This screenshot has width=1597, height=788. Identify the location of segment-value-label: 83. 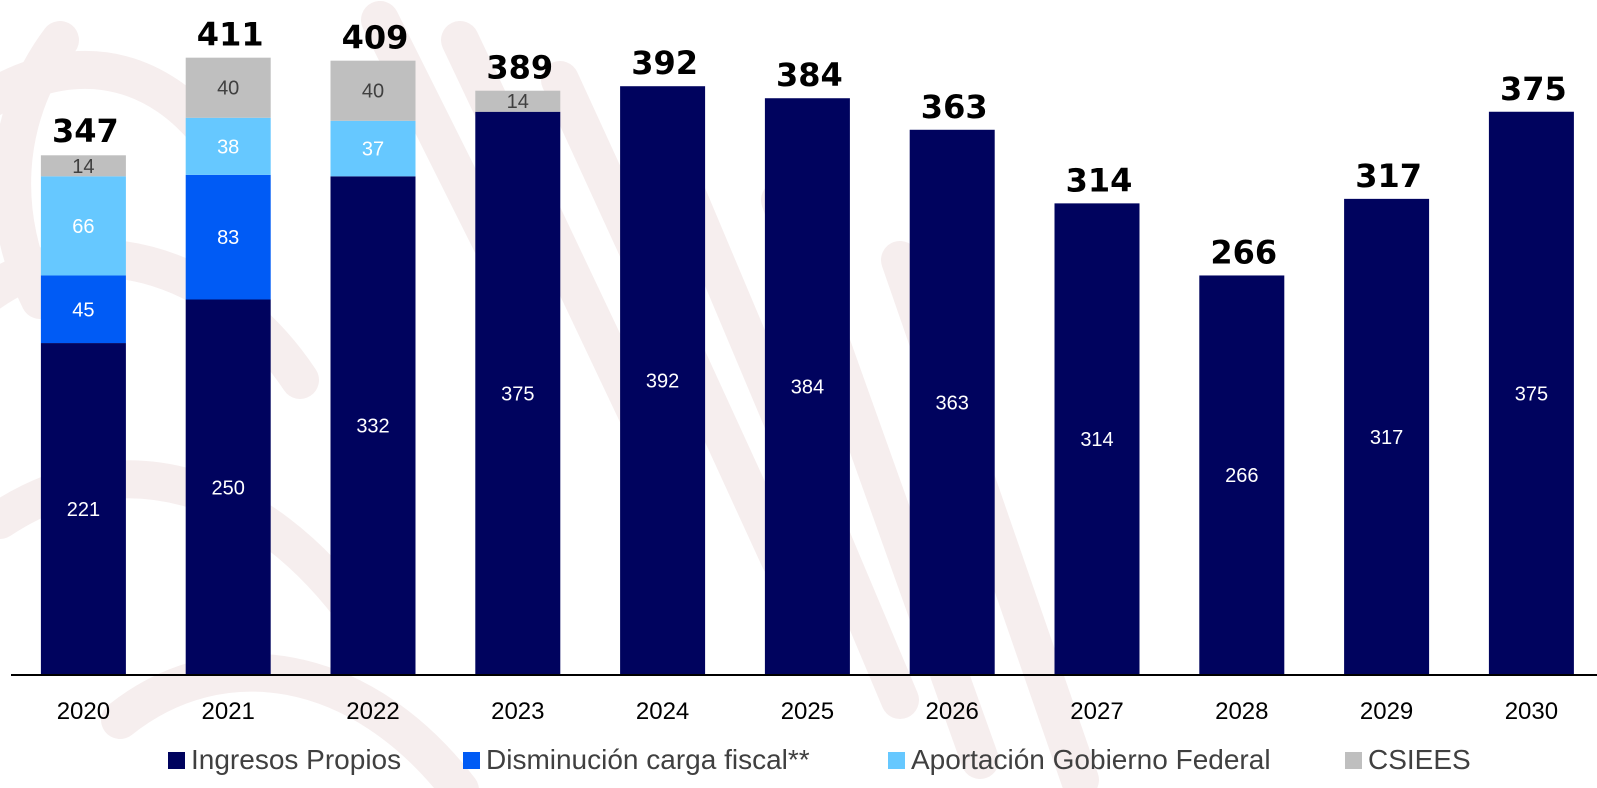
(228, 238).